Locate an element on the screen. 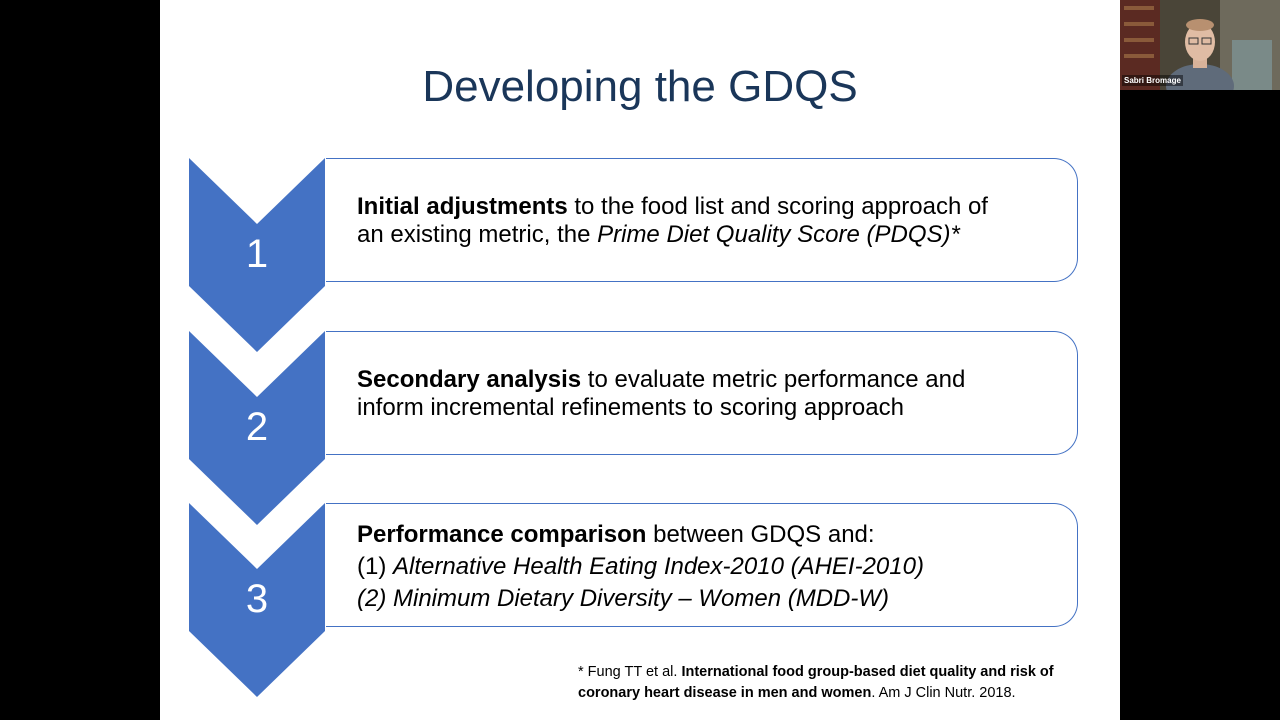 The image size is (1280, 720). step-1-number: 1 is located at coordinates (257, 254).